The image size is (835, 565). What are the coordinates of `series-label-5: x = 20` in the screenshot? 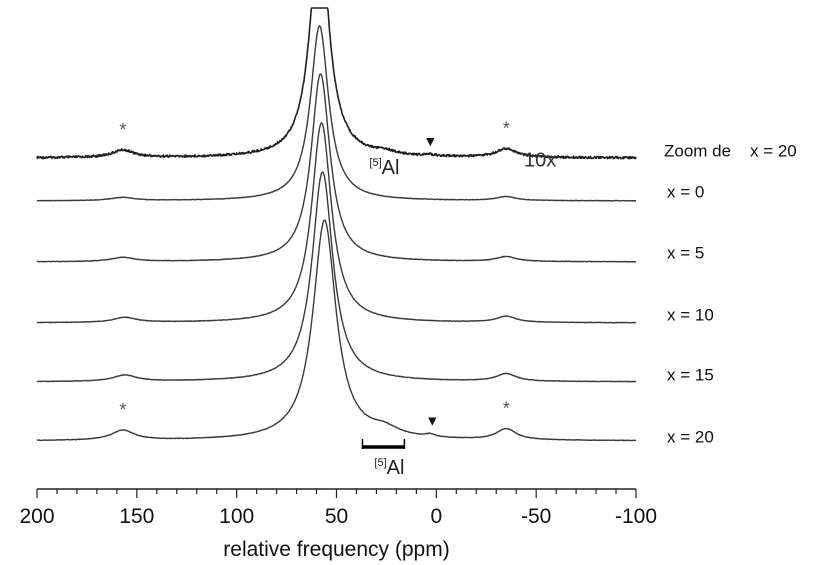 It's located at (690, 436).